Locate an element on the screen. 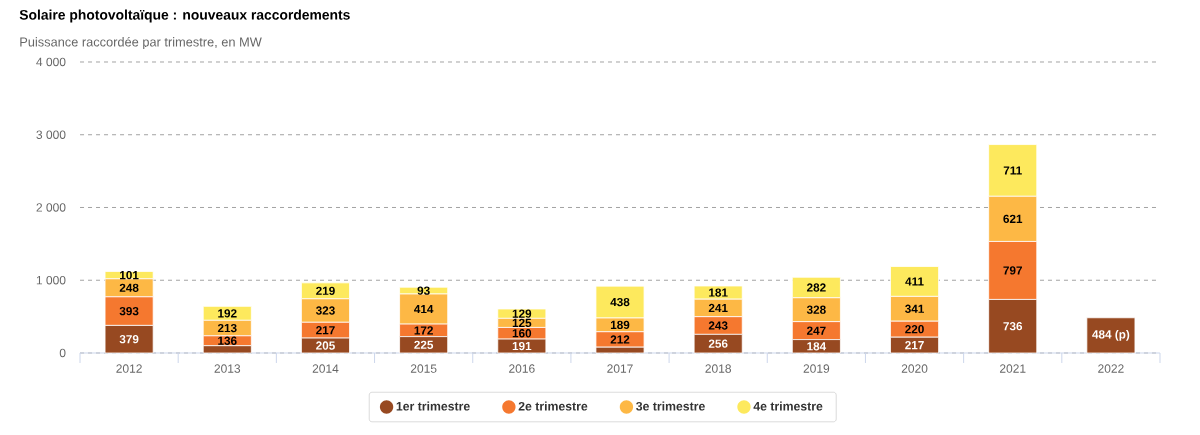  data-label: 711 is located at coordinates (1012, 170).